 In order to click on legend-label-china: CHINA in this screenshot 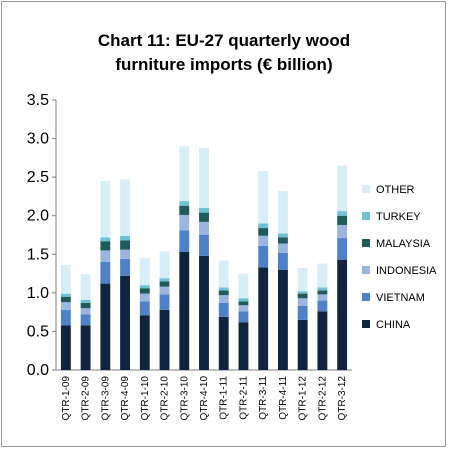, I will do `click(393, 325)`.